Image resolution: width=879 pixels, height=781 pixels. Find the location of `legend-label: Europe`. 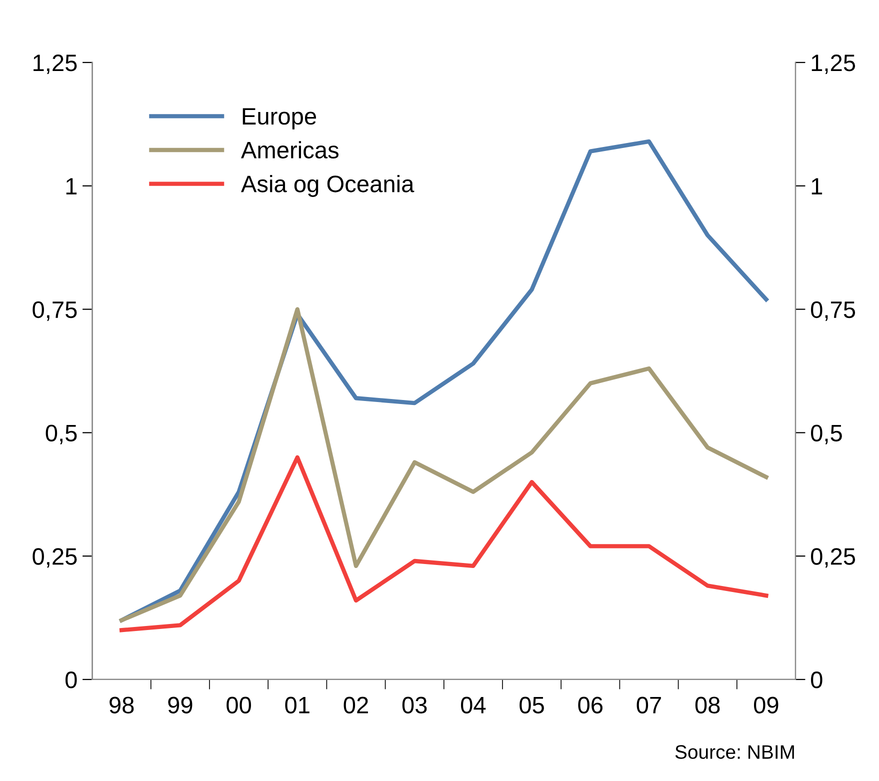

legend-label: Europe is located at coordinates (279, 119).